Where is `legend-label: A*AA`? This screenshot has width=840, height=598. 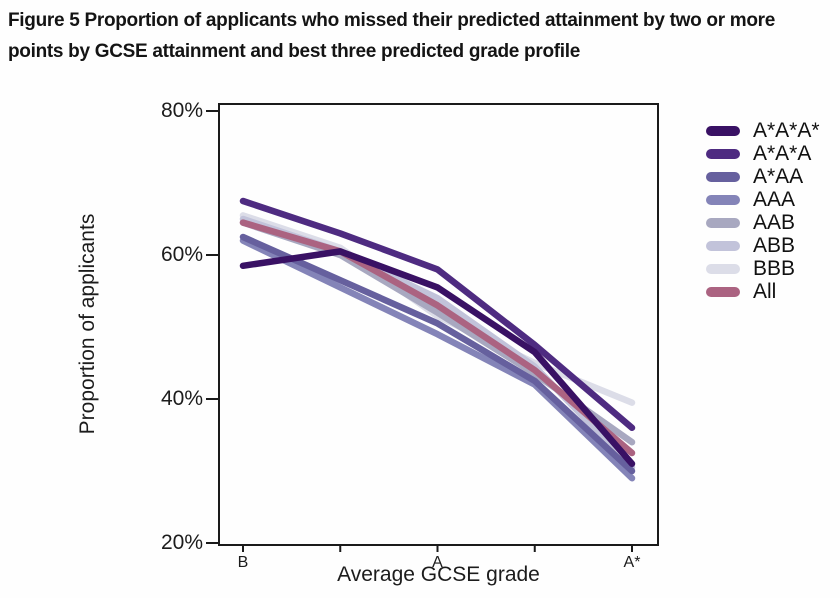 legend-label: A*AA is located at coordinates (778, 176).